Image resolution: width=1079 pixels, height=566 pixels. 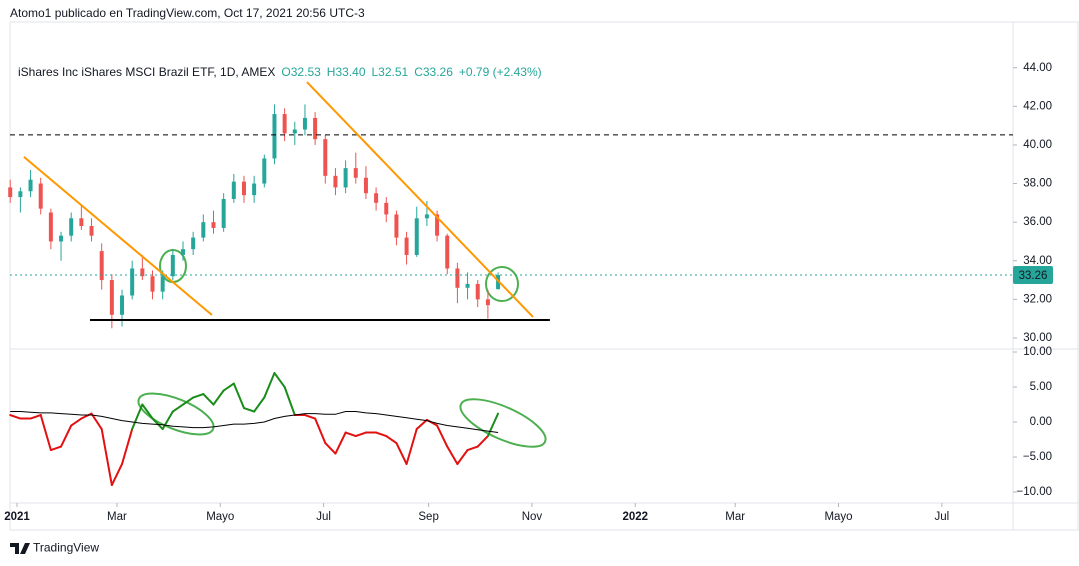 I want to click on last-price-label: 33.26, so click(x=1033, y=276).